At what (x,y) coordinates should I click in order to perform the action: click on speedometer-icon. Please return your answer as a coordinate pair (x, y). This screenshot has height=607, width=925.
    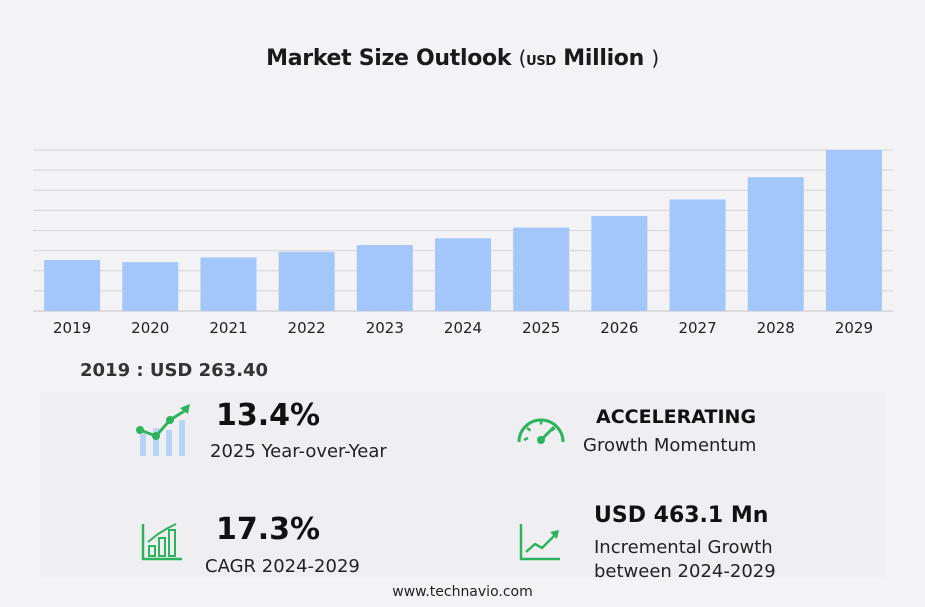
    Looking at the image, I should click on (541, 431).